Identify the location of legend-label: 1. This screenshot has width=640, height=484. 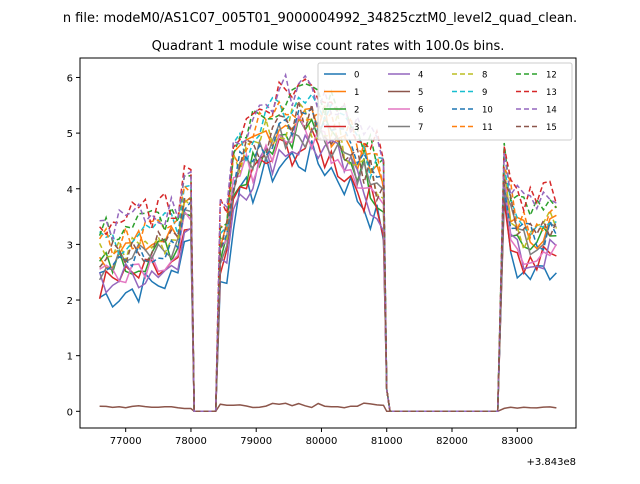
(356, 93).